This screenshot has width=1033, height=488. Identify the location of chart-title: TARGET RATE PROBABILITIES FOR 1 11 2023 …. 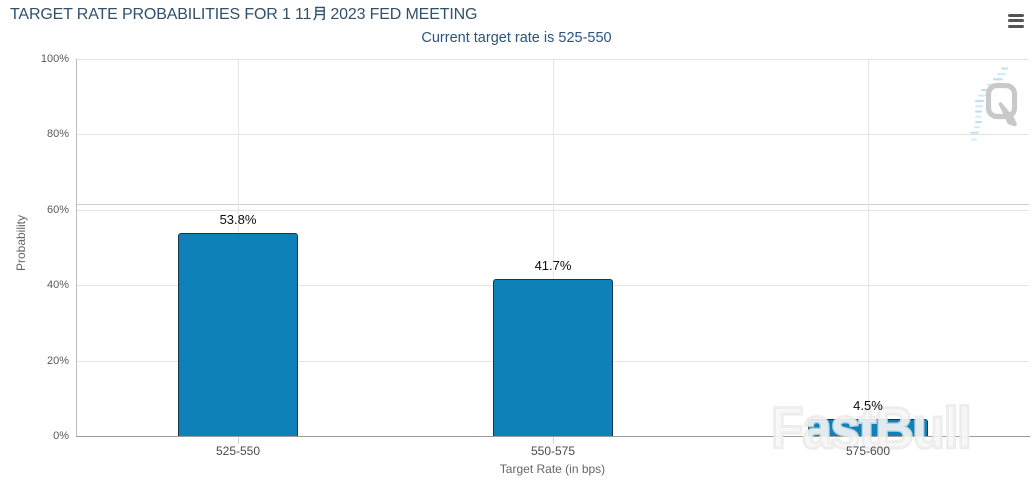
(243, 15).